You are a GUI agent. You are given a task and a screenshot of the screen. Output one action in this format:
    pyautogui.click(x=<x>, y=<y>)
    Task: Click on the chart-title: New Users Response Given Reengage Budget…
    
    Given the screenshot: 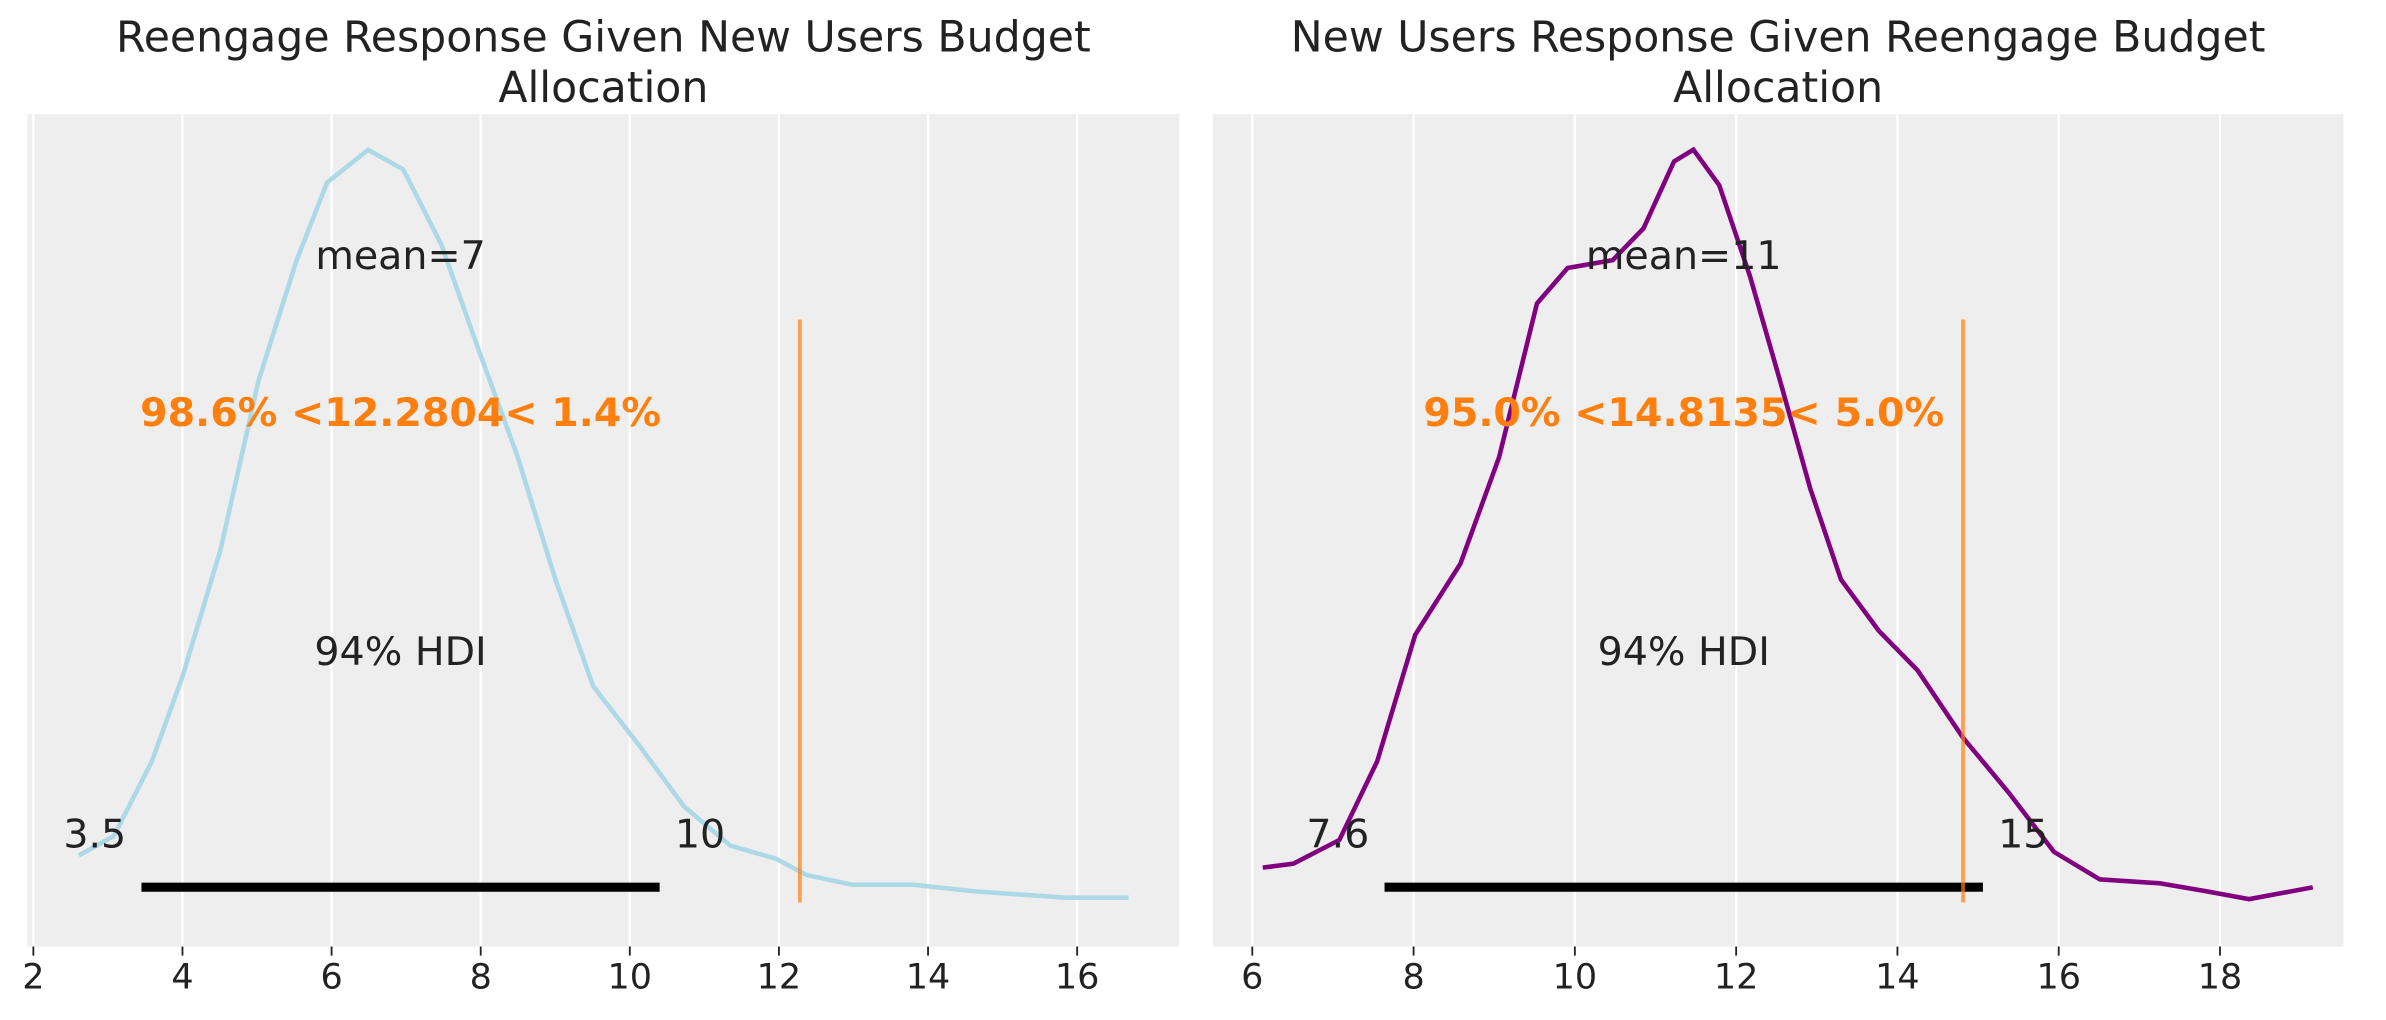 What is the action you would take?
    pyautogui.click(x=1778, y=62)
    